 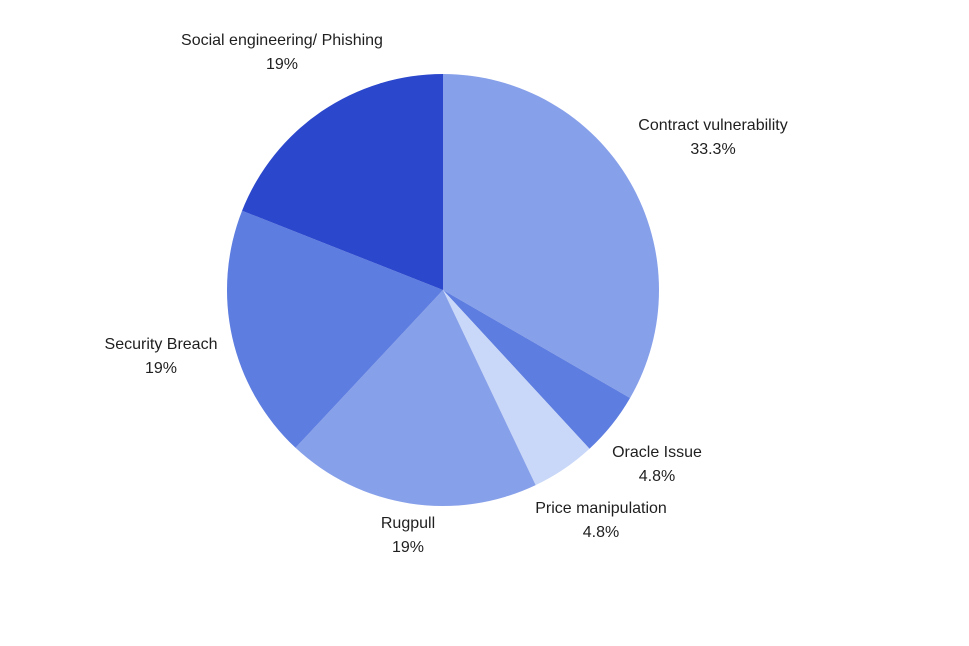 What do you see at coordinates (712, 125) in the screenshot?
I see `slice-label-contract-vulnerability: Contract vulnerability` at bounding box center [712, 125].